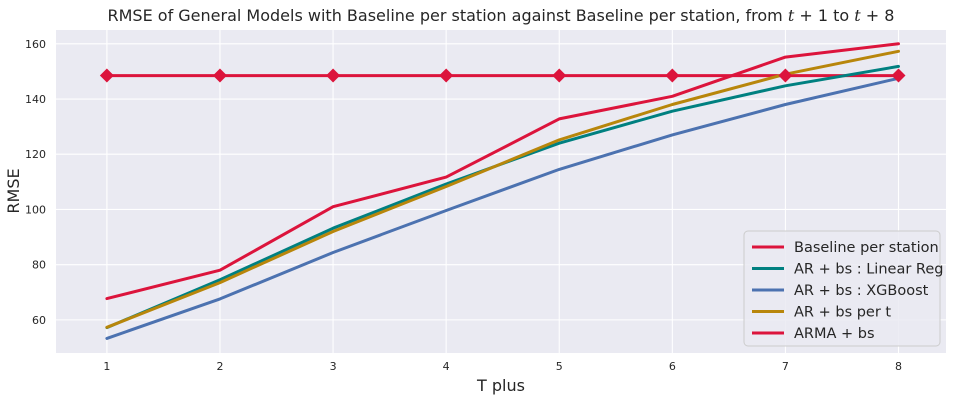  I want to click on x-tick-label: 1, so click(106, 366).